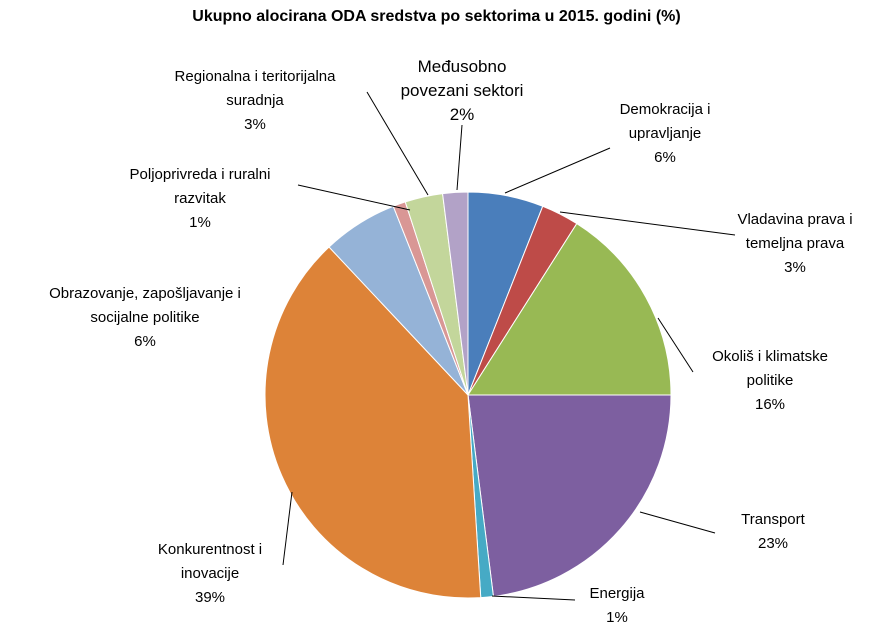 This screenshot has height=630, width=873. I want to click on data-label: Poljoprivreda i ruralni razvitak 1%, so click(200, 199).